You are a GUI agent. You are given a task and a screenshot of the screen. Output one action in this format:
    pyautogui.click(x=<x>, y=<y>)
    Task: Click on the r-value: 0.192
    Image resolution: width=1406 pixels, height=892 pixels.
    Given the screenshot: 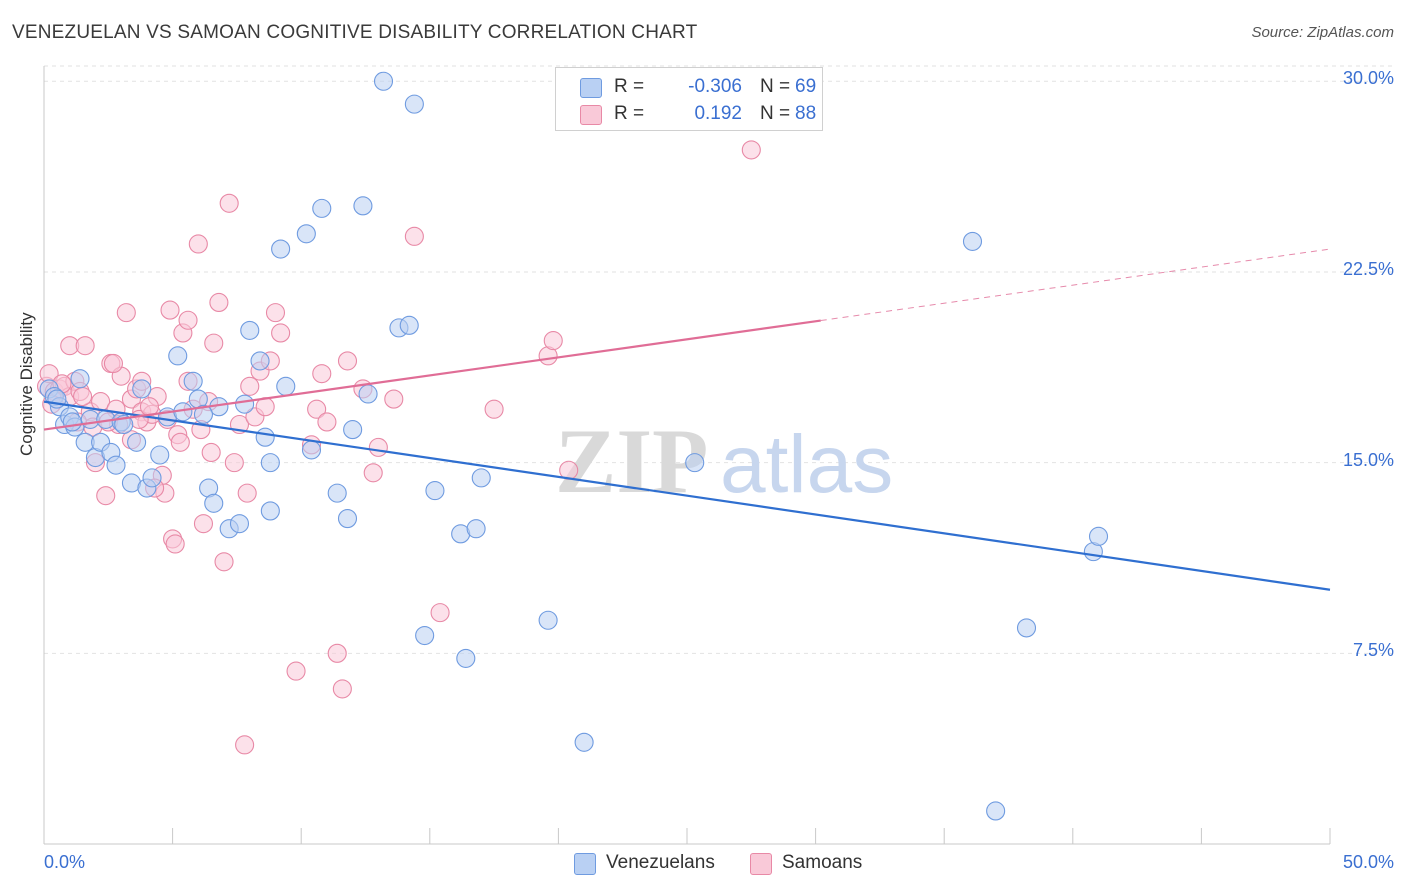 What is the action you would take?
    pyautogui.click(x=718, y=113)
    